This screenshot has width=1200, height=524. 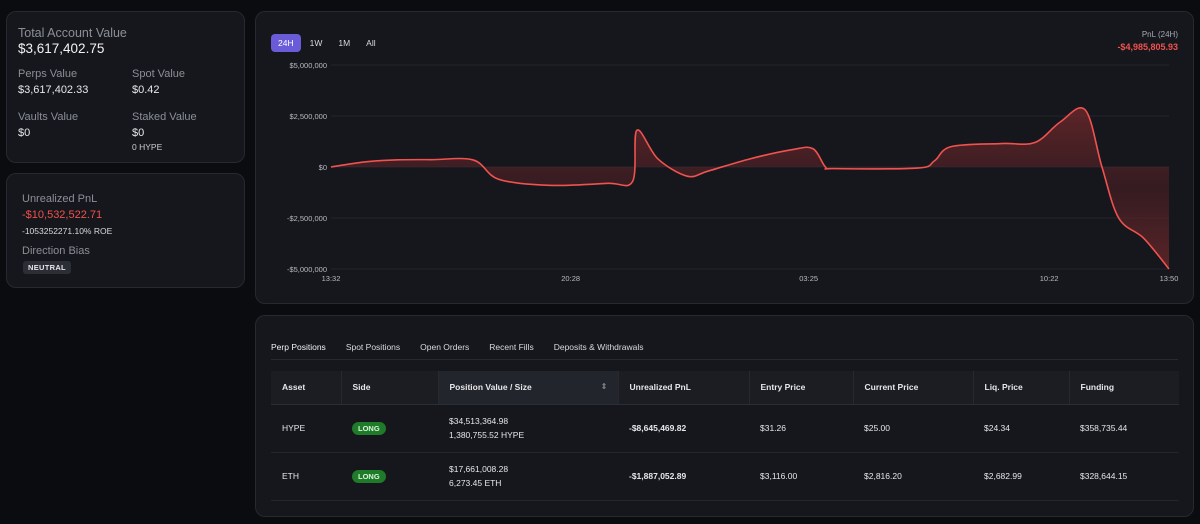 What do you see at coordinates (683, 476) in the screenshot?
I see `unrealized-pnl-cell: -$1,887,052.89` at bounding box center [683, 476].